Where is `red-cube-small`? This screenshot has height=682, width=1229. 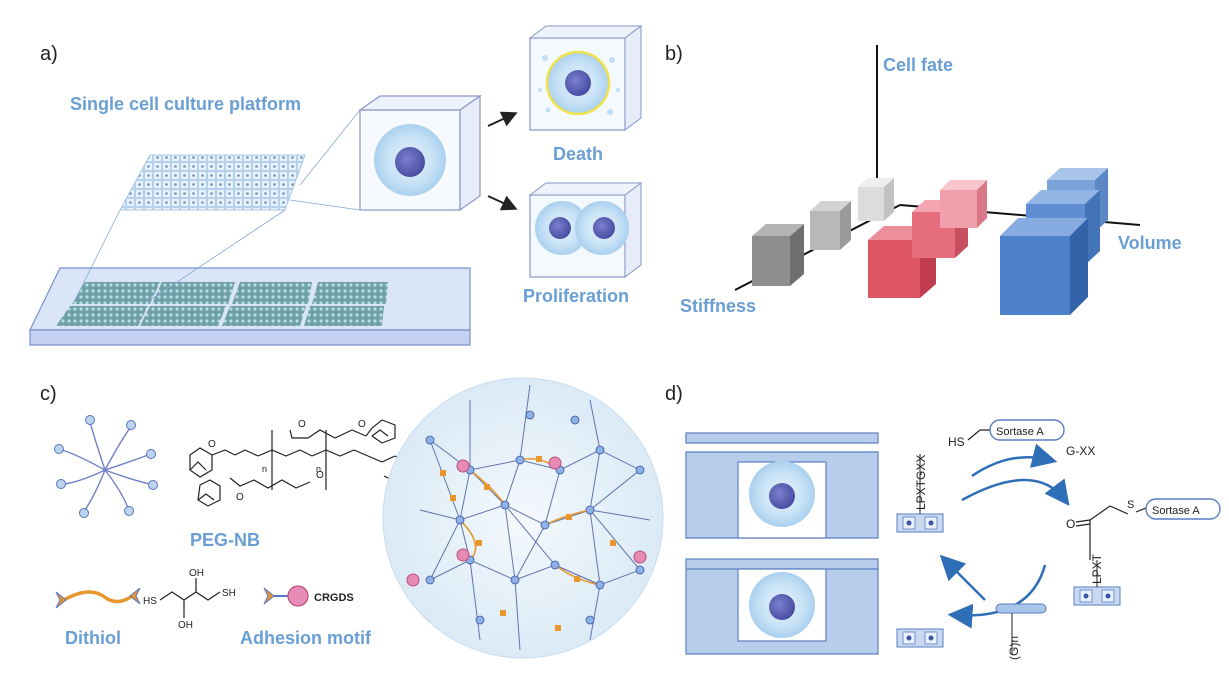
red-cube-small is located at coordinates (963, 204).